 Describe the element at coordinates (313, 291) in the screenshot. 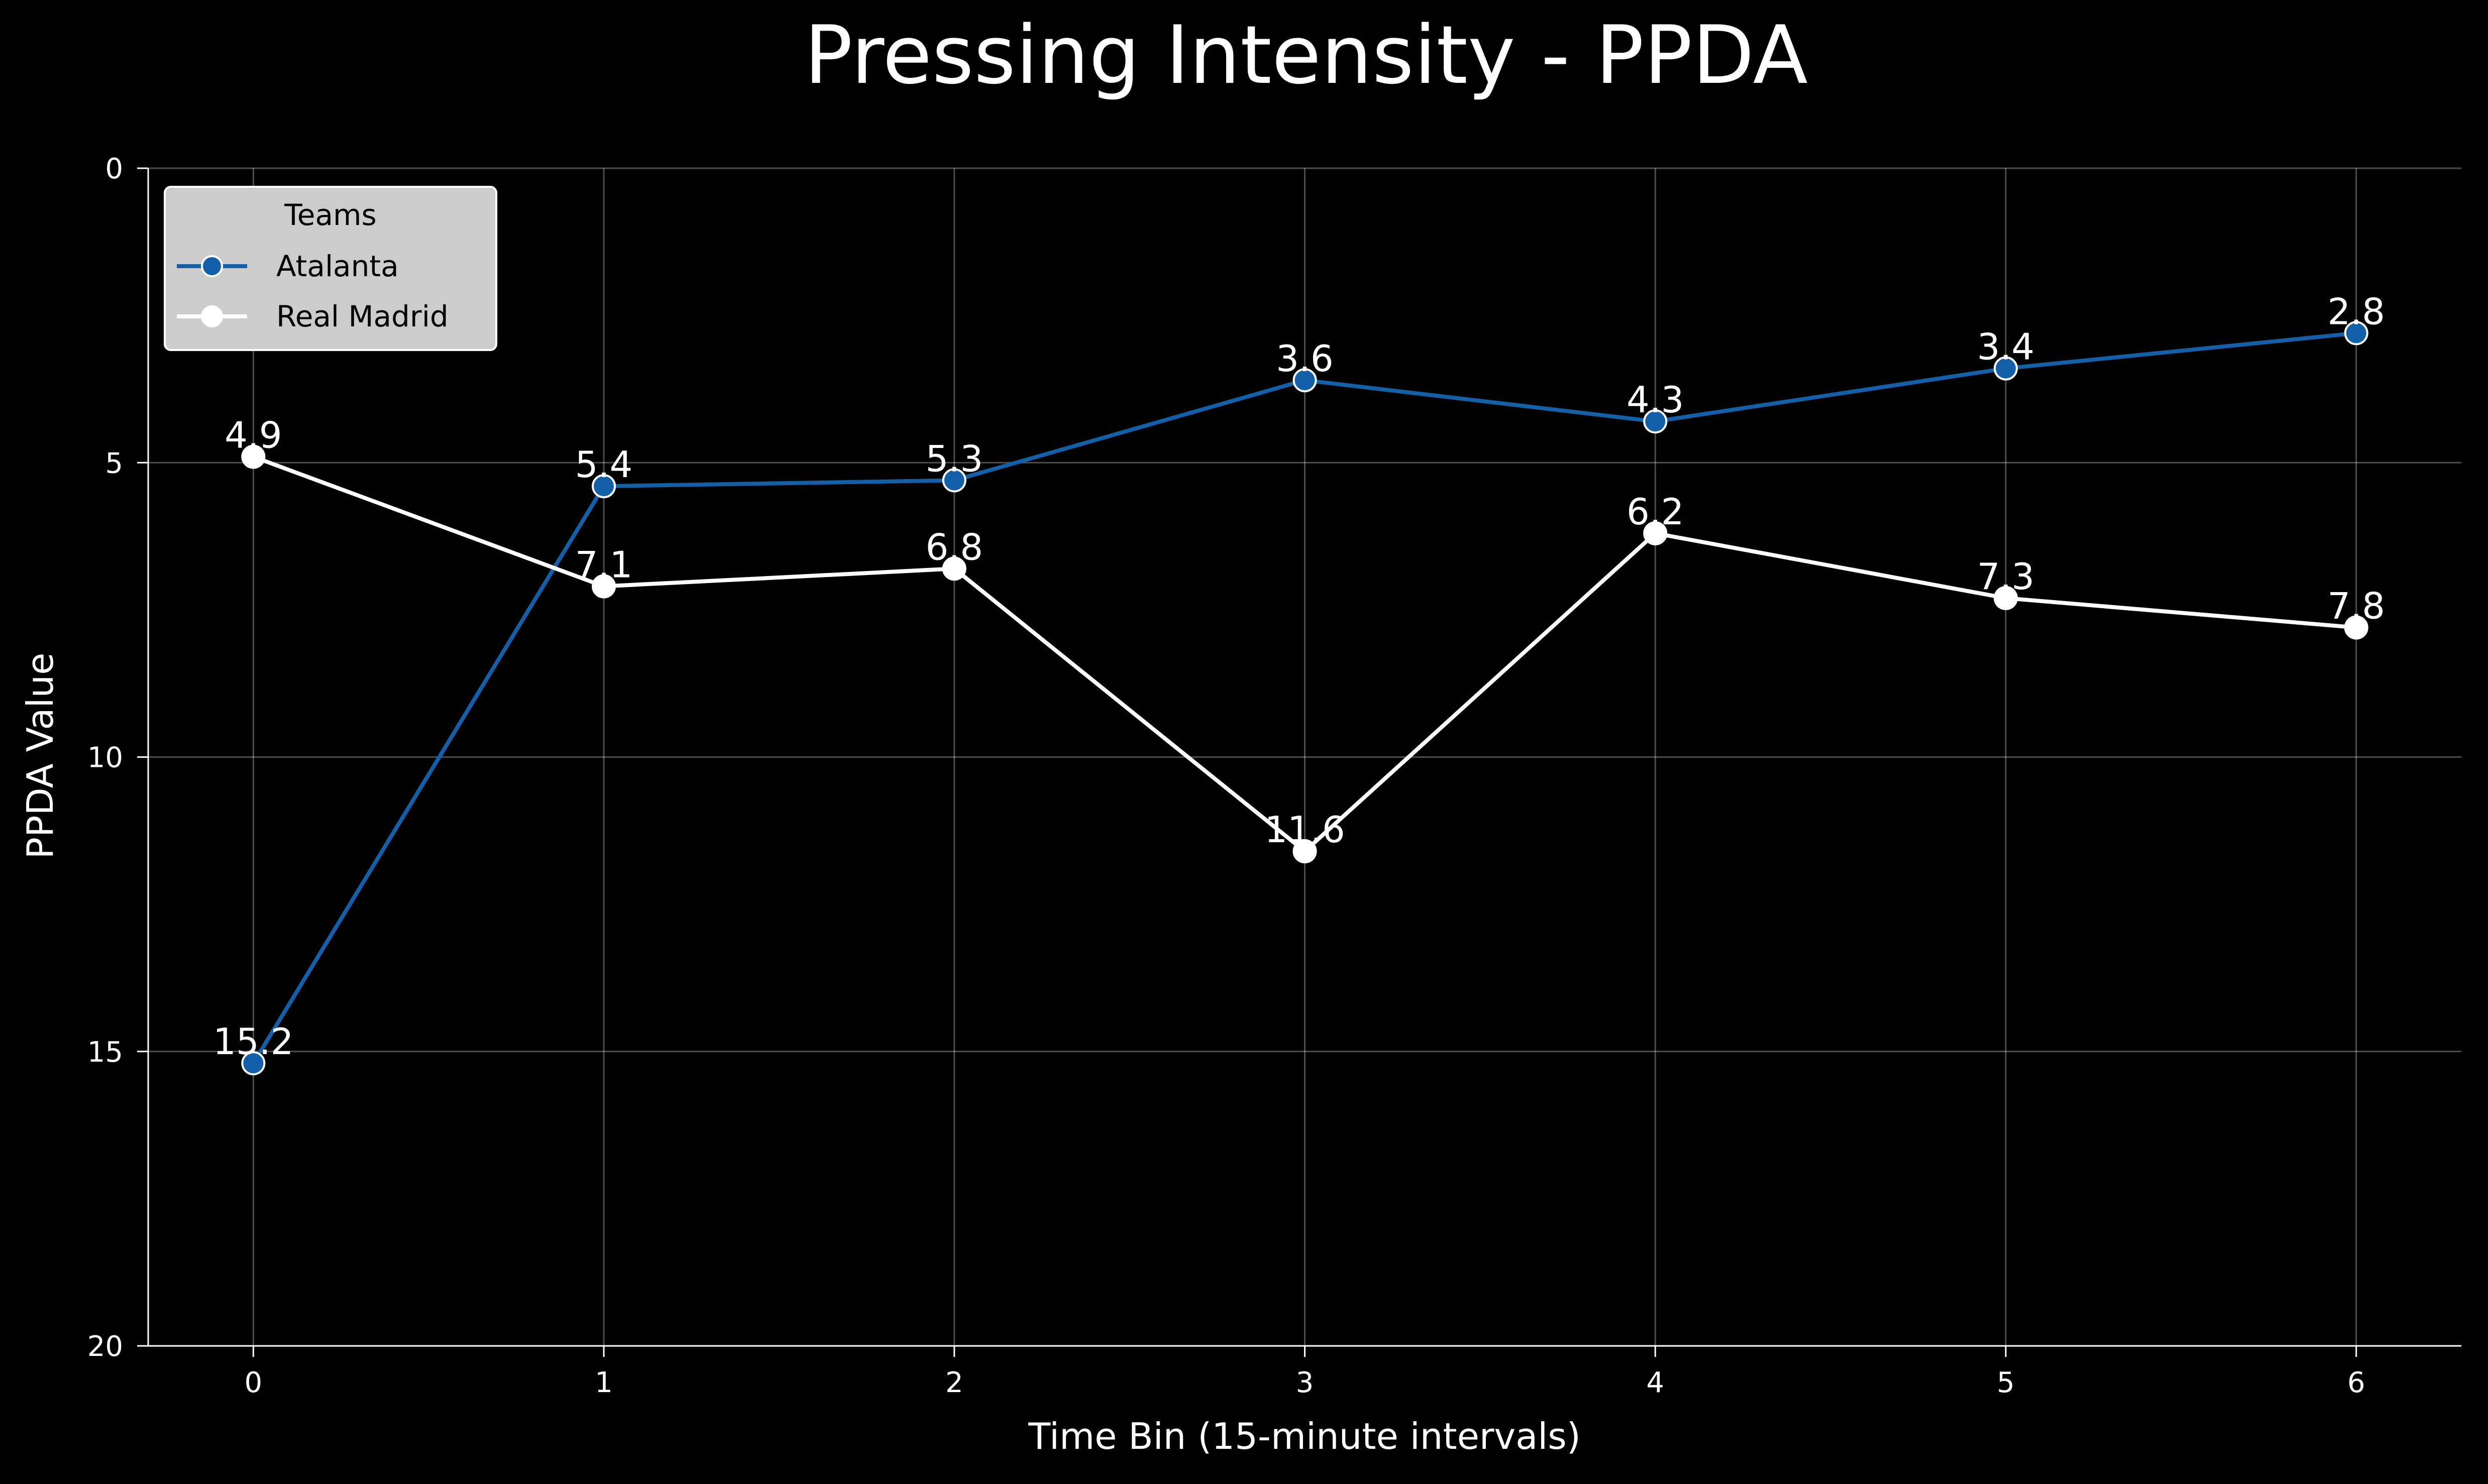

I see `legend-entries: Atalanta Real Madrid` at that location.